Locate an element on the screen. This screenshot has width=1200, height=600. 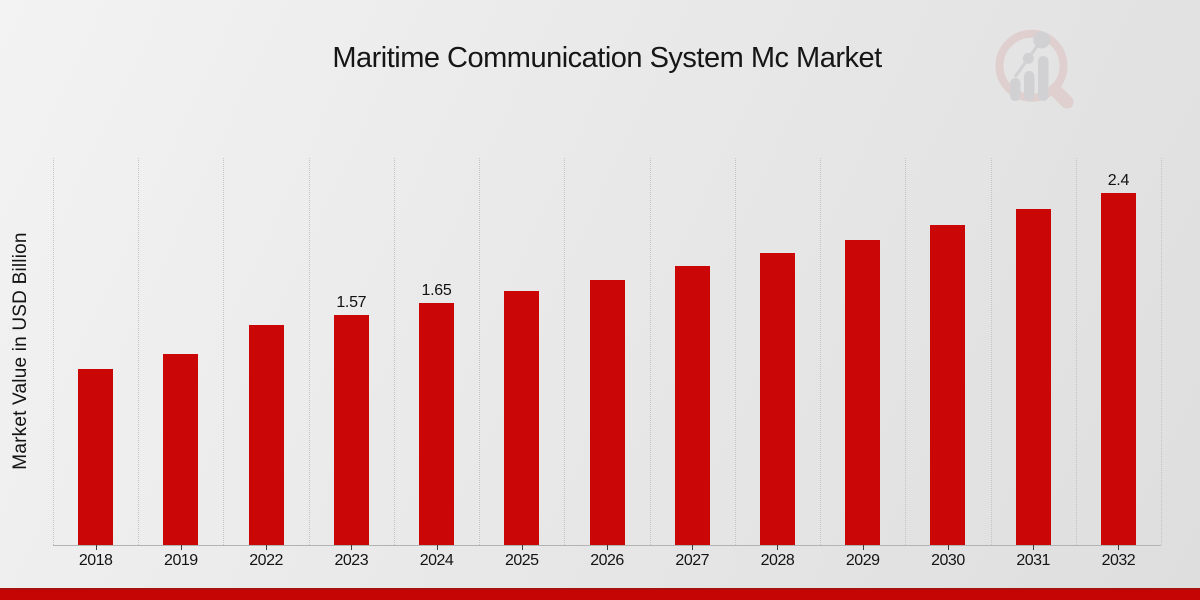
y-axis-title: Market Value in USD Billion is located at coordinates (20, 351).